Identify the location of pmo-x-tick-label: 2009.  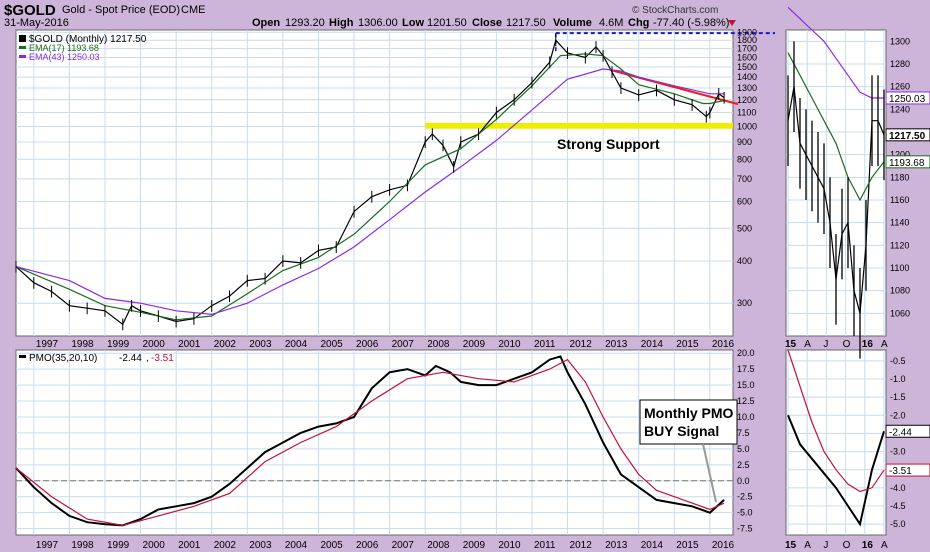
(474, 545).